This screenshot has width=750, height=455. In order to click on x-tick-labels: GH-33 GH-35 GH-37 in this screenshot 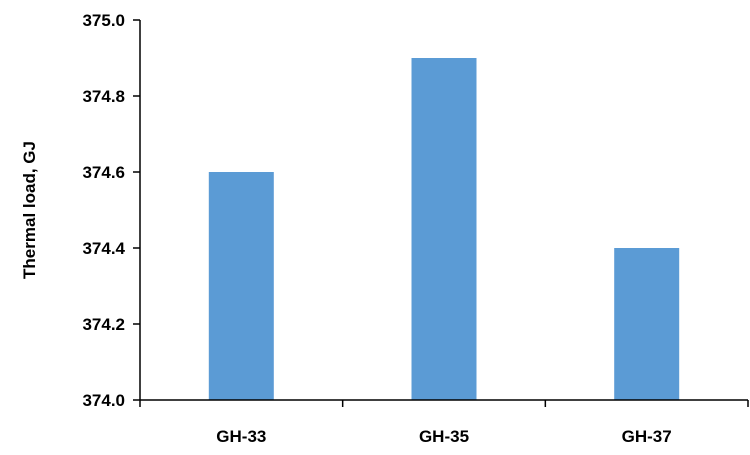, I will do `click(444, 423)`.